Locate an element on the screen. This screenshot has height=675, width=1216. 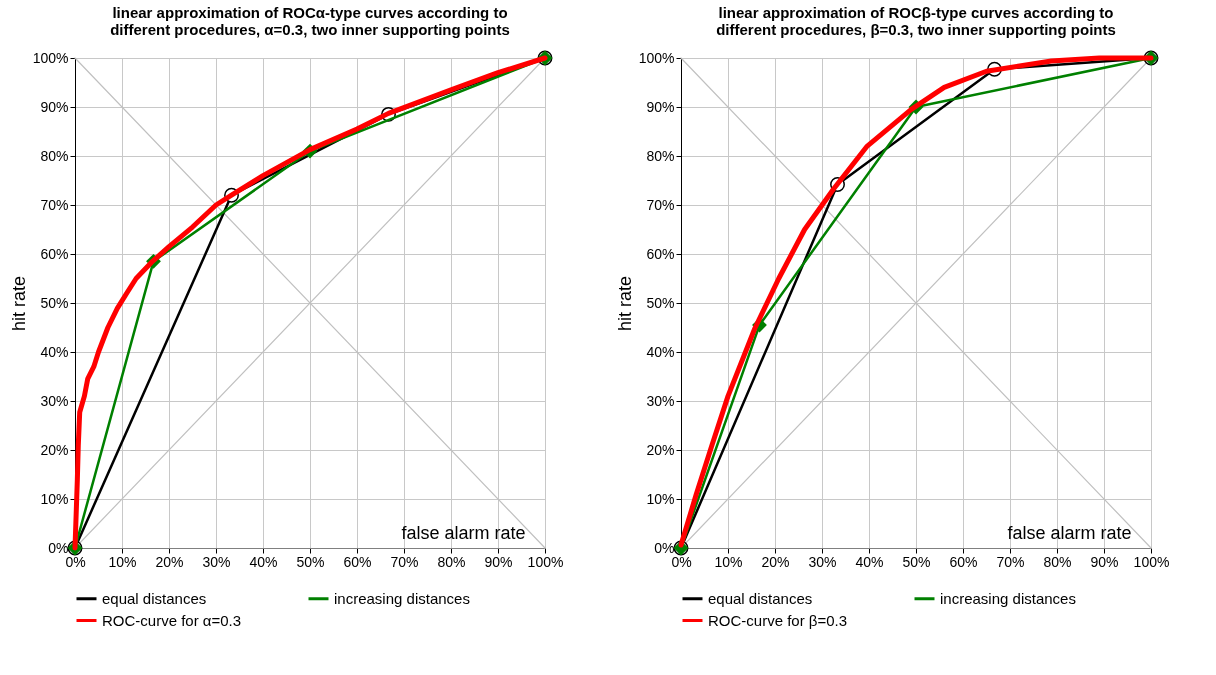
legend-label: ROC-curve for α=0.3 is located at coordinates (172, 620).